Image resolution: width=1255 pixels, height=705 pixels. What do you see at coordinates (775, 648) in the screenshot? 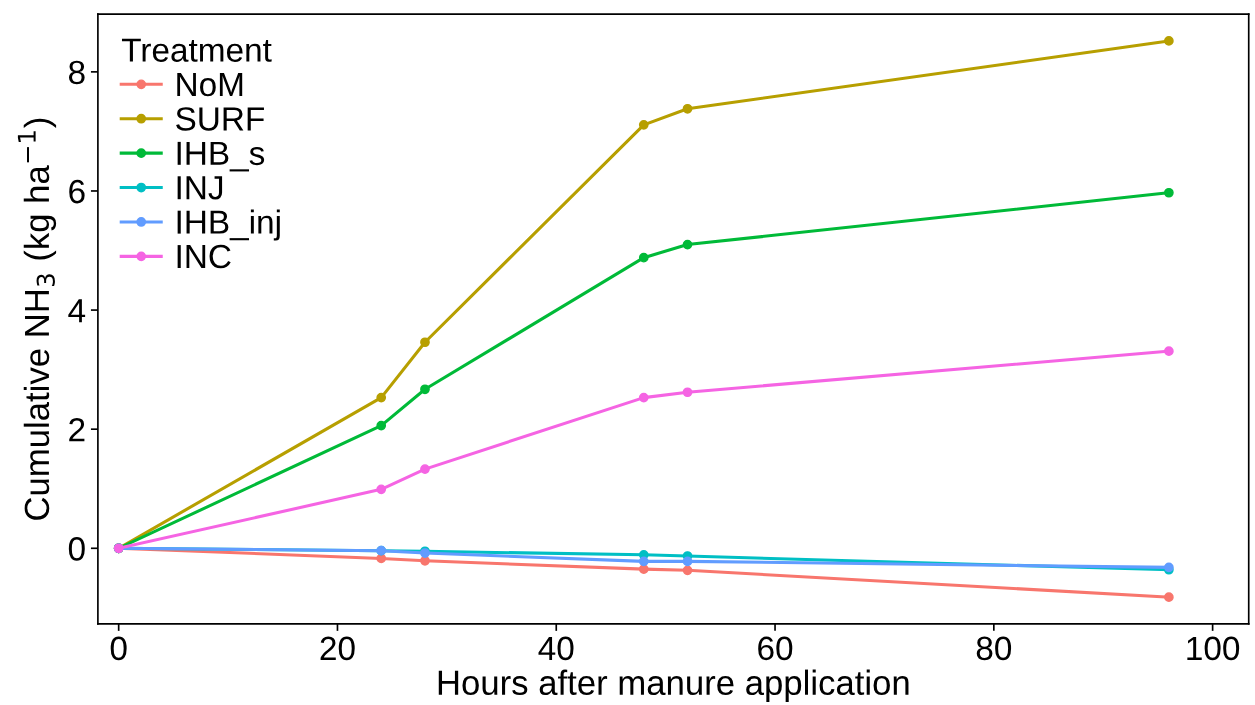
I see `x-tick-label: 60` at bounding box center [775, 648].